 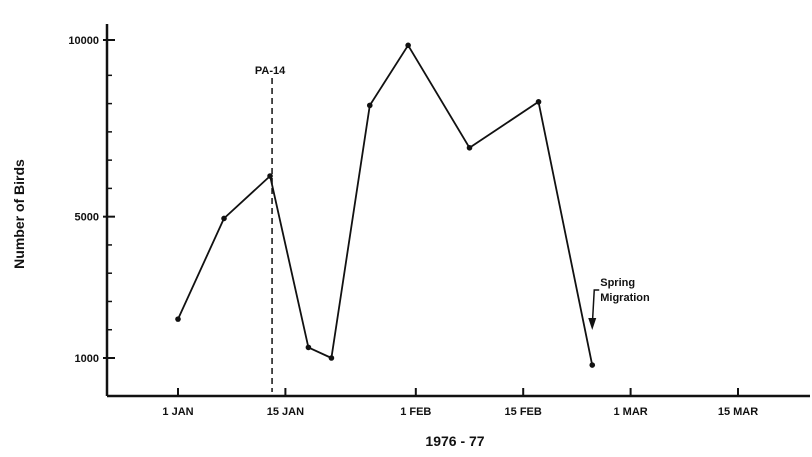 What do you see at coordinates (523, 412) in the screenshot?
I see `x-tick-label: 15 FEB` at bounding box center [523, 412].